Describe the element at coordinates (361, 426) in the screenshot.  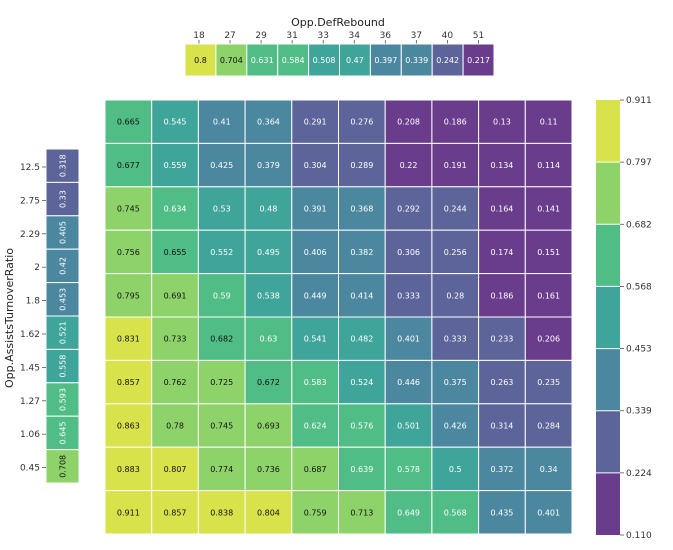
I see `cell-value-label: 0.576` at that location.